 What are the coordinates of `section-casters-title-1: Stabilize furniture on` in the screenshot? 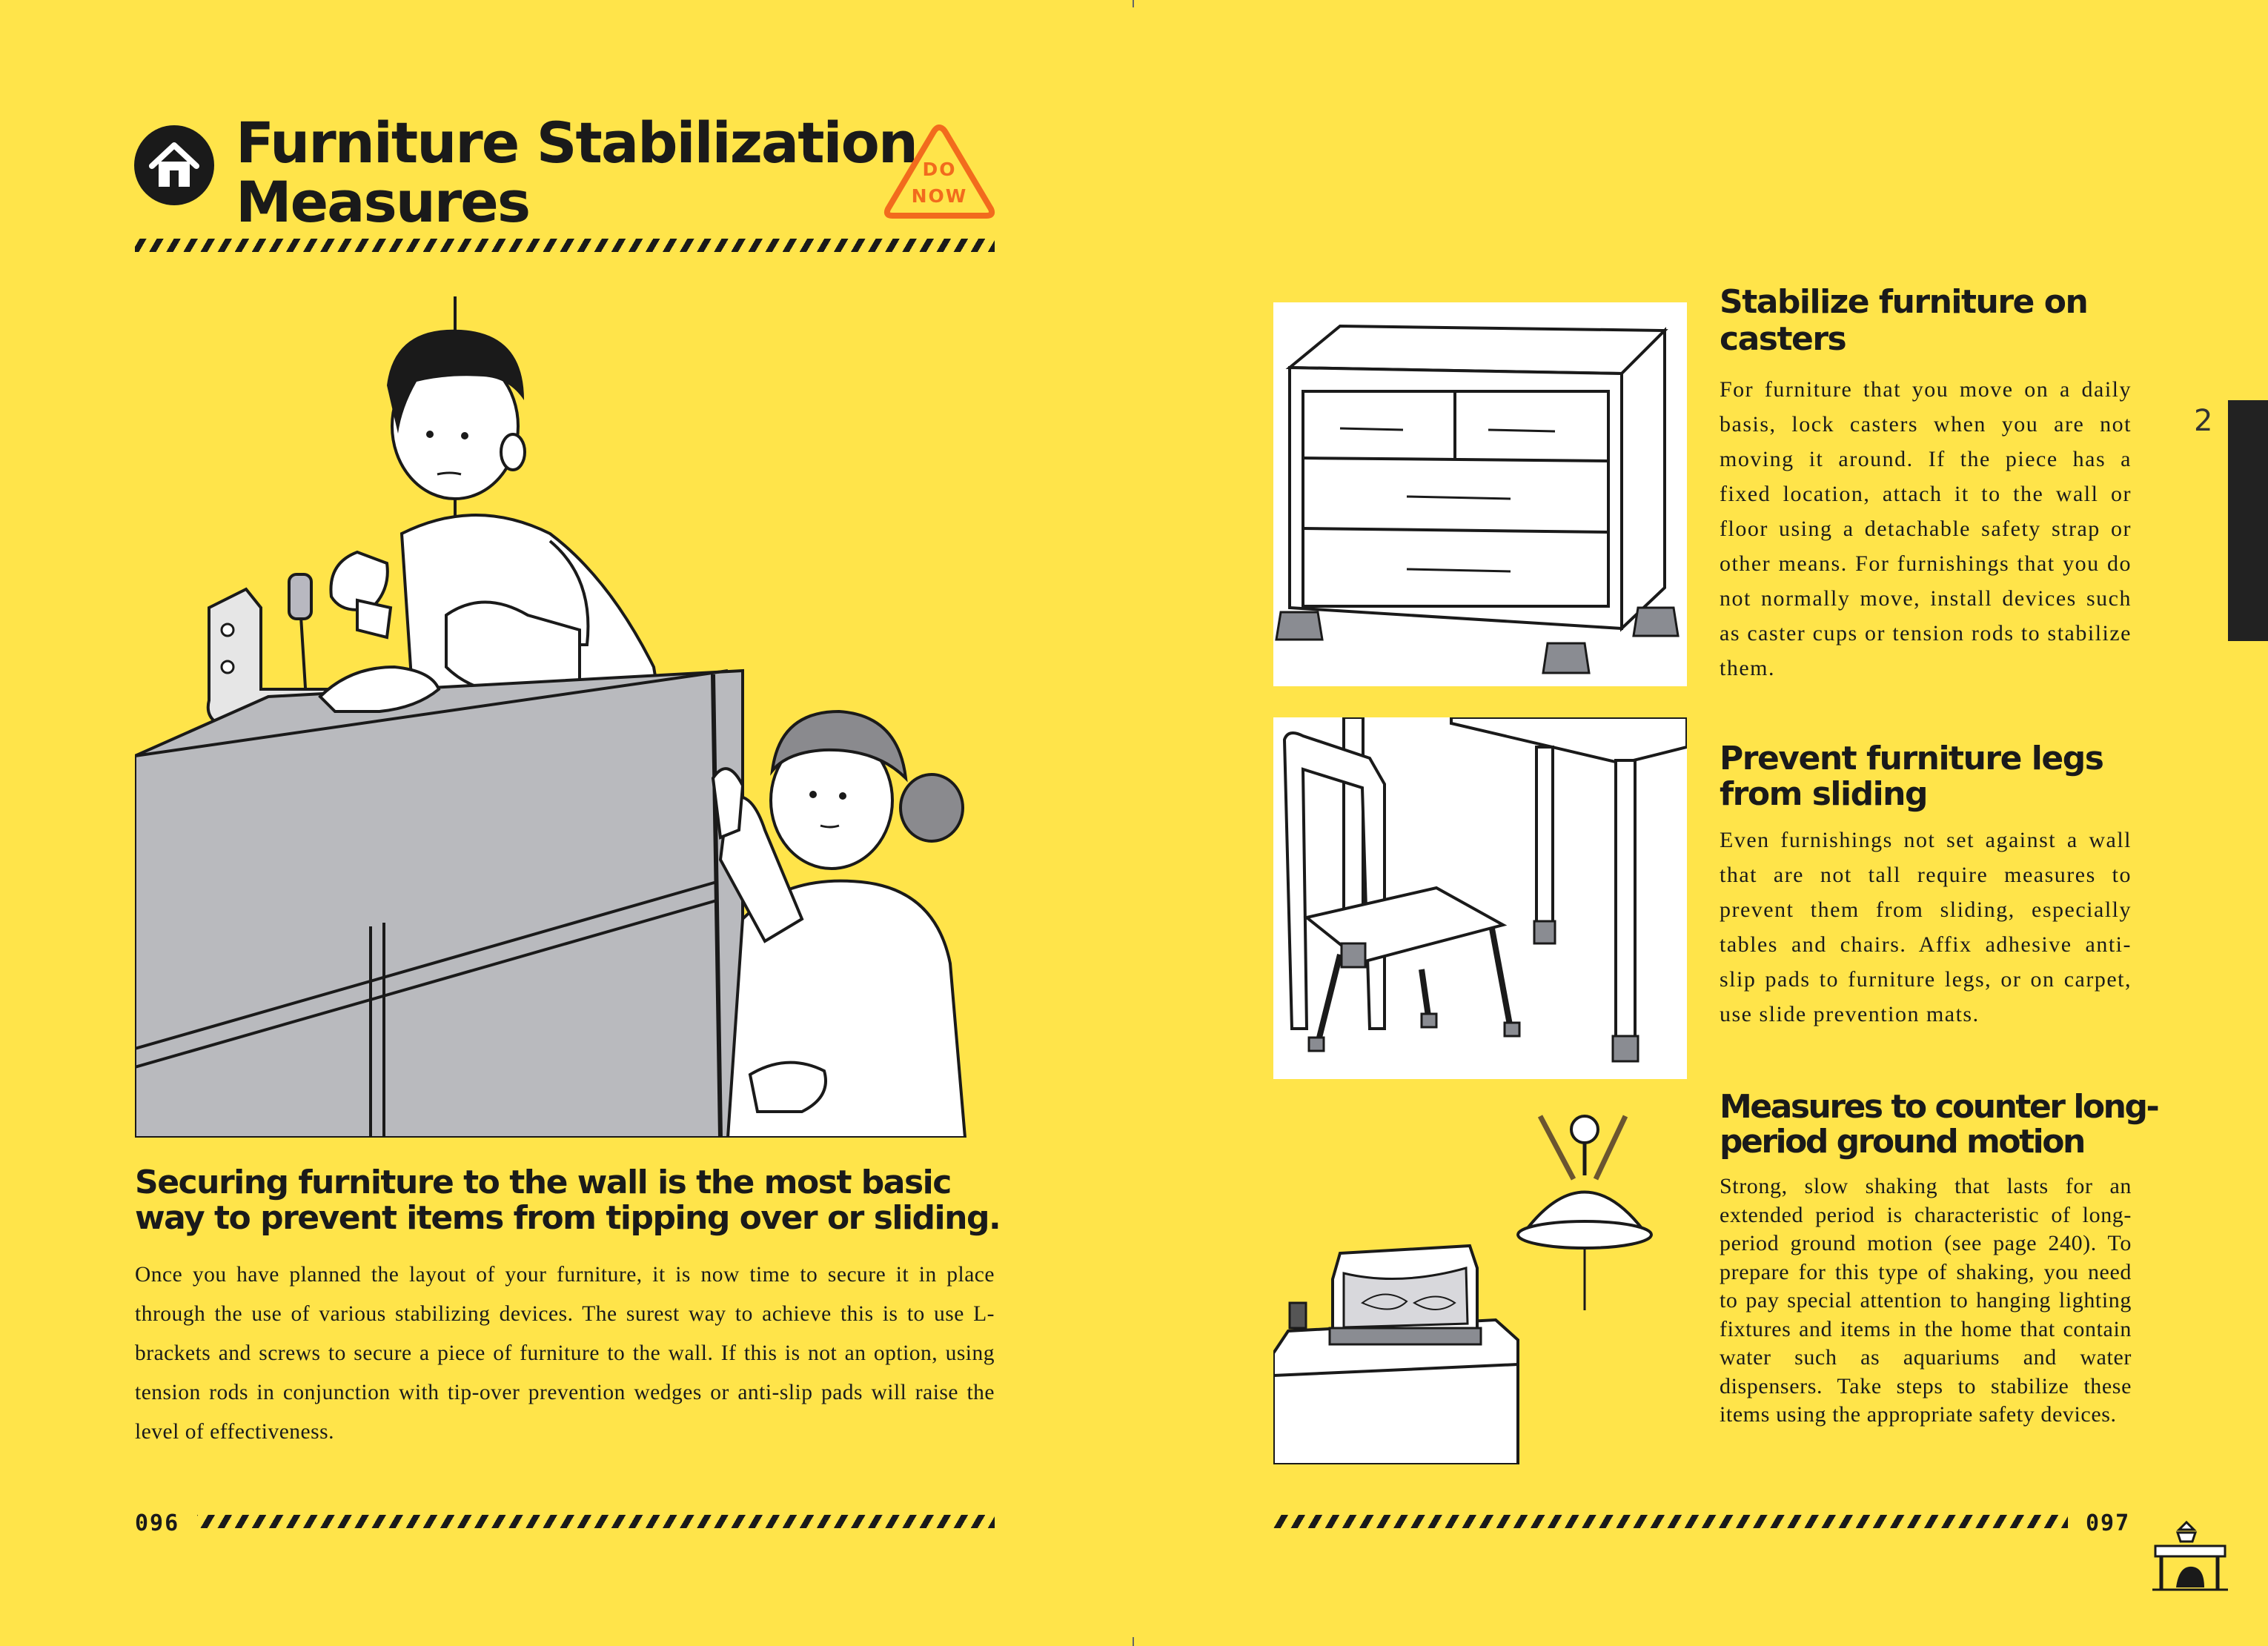 It's located at (1904, 302).